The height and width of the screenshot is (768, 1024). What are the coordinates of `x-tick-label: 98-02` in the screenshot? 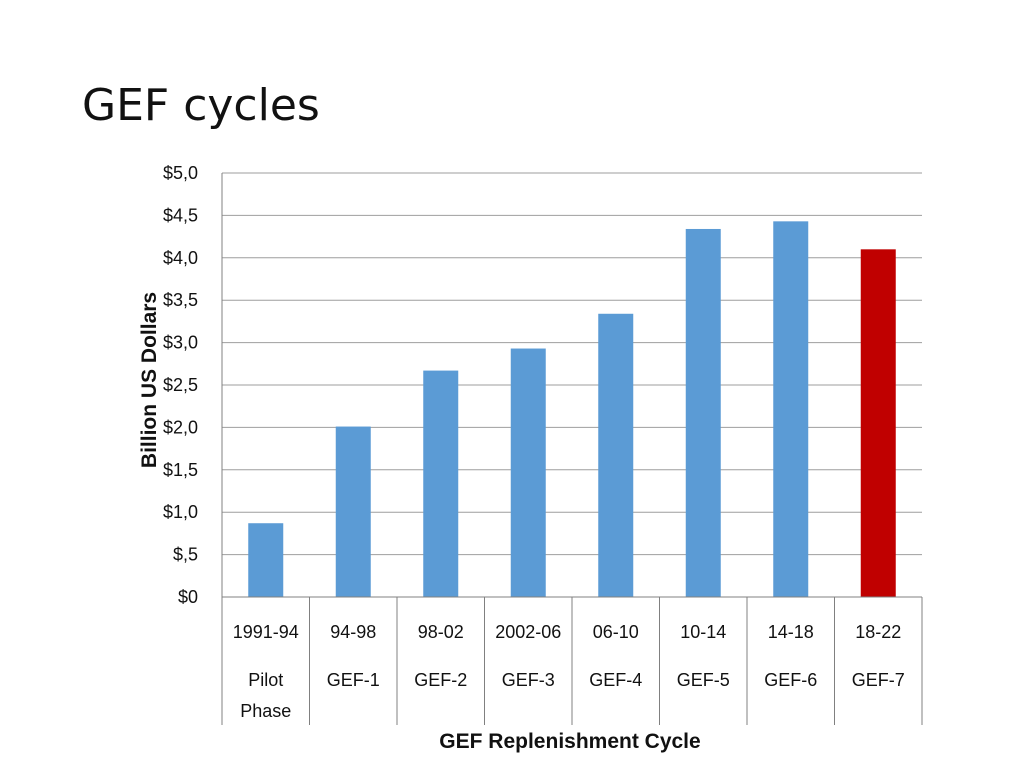 It's located at (441, 632).